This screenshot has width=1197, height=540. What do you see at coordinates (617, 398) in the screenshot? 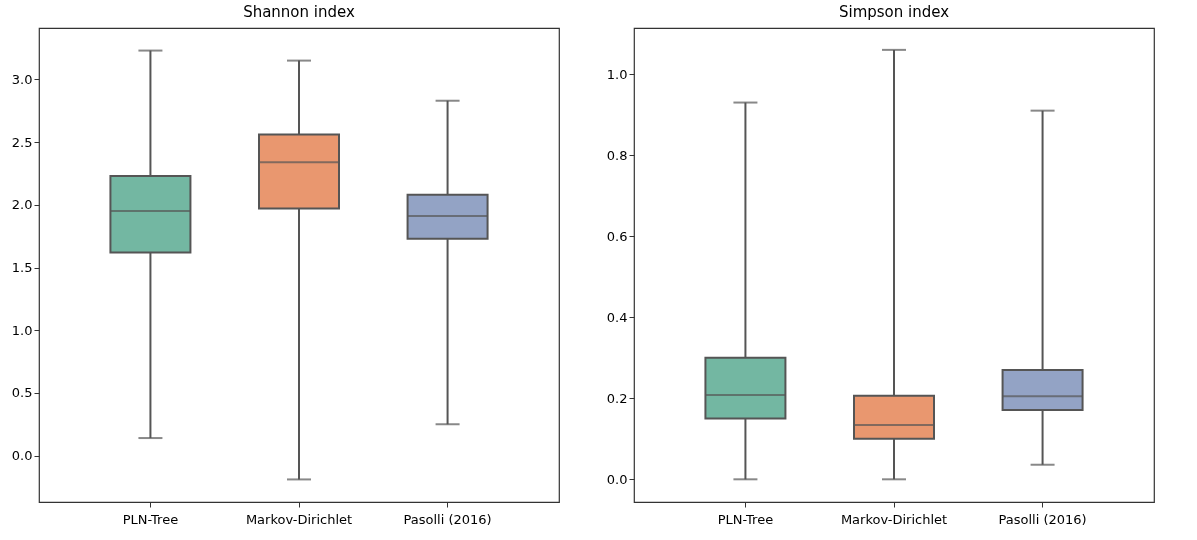
I see `y-tick-label: 0.2` at bounding box center [617, 398].